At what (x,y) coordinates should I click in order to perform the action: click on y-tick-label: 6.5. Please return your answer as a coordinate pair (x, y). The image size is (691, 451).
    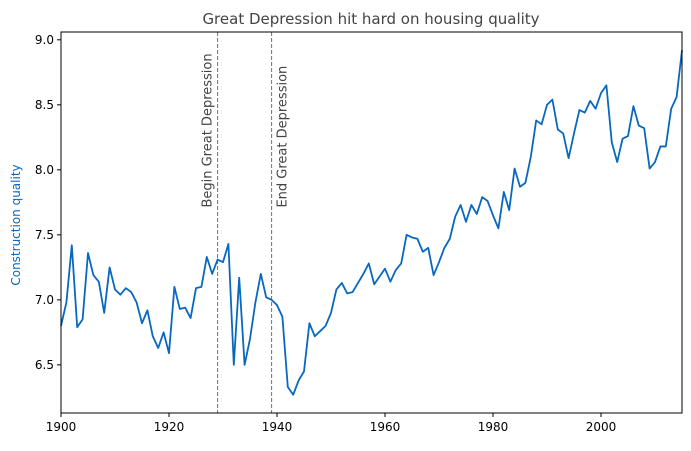
    Looking at the image, I should click on (44, 365).